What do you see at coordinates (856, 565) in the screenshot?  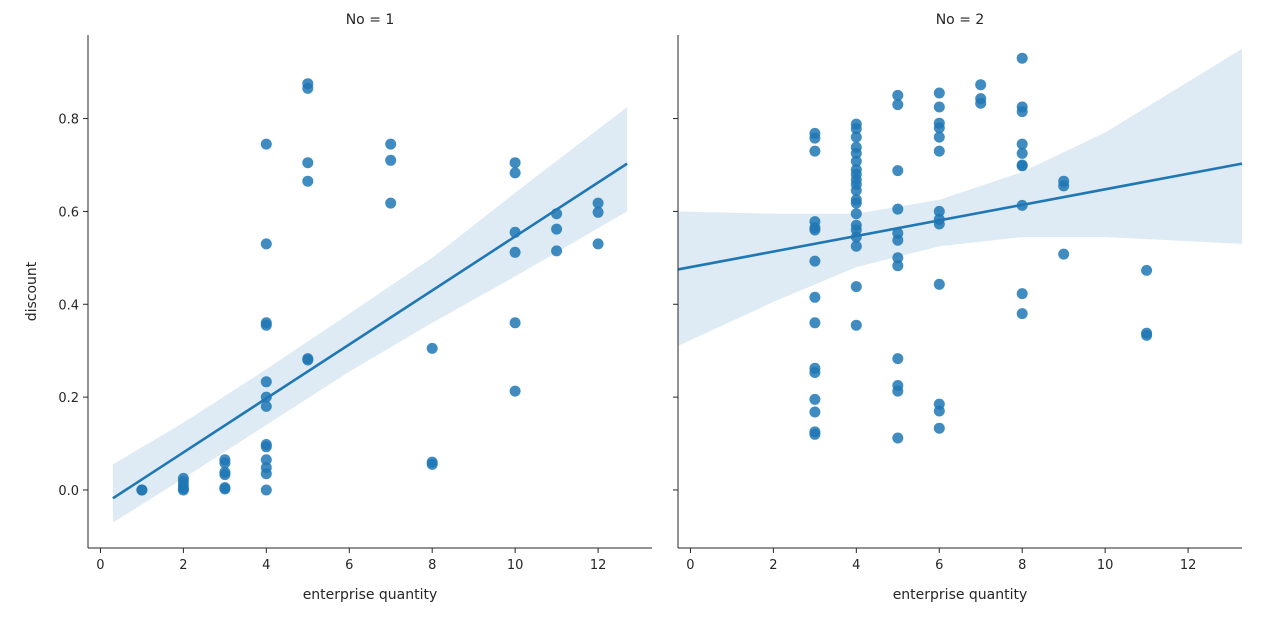 I see `x-tick-label: 4` at bounding box center [856, 565].